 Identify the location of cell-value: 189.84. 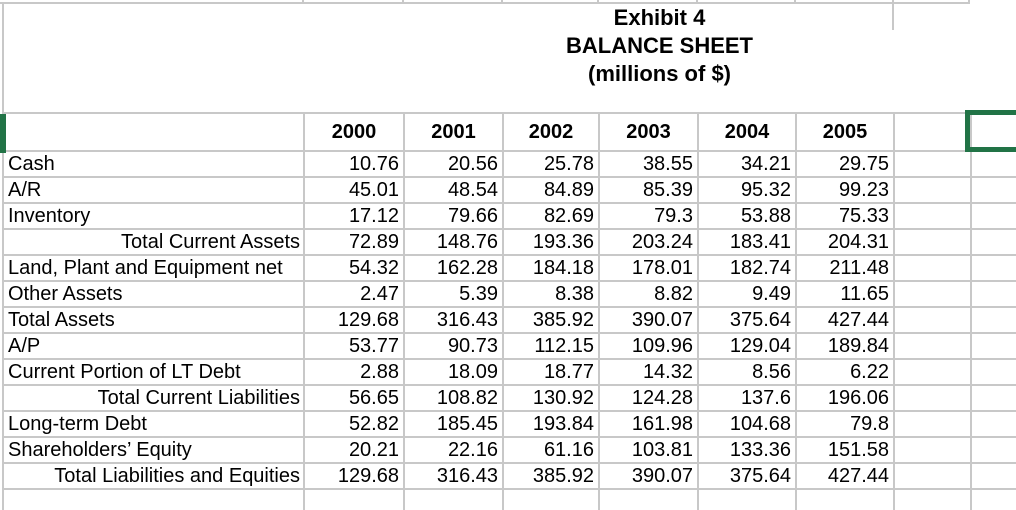
(845, 346).